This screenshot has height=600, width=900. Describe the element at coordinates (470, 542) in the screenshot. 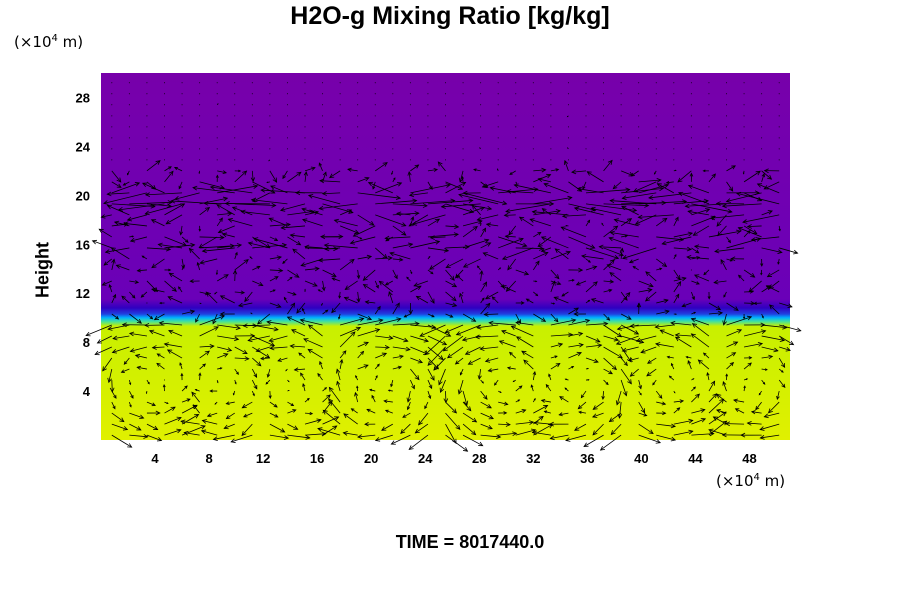

I see `time-label: TIME = 8017440.0` at that location.